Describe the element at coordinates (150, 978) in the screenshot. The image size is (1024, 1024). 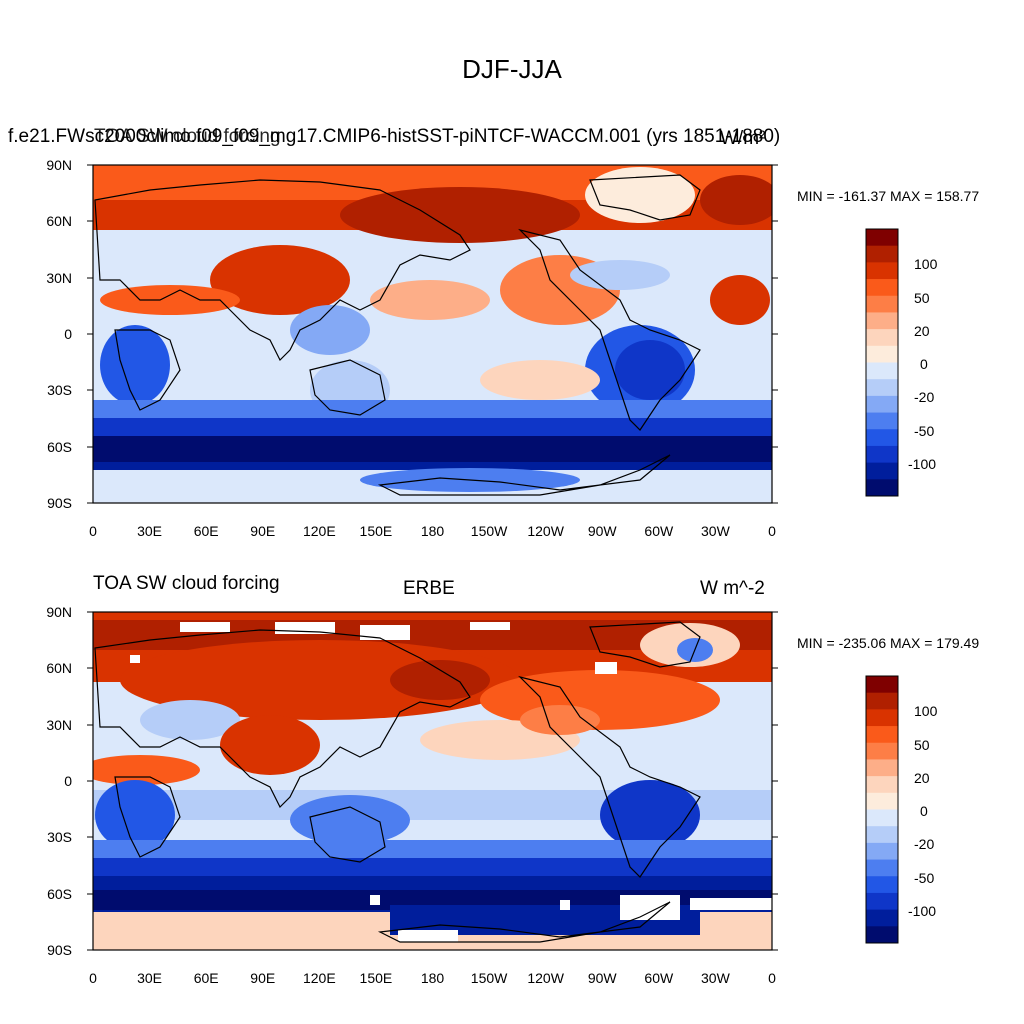
I see `p2-lon-label: 30E` at that location.